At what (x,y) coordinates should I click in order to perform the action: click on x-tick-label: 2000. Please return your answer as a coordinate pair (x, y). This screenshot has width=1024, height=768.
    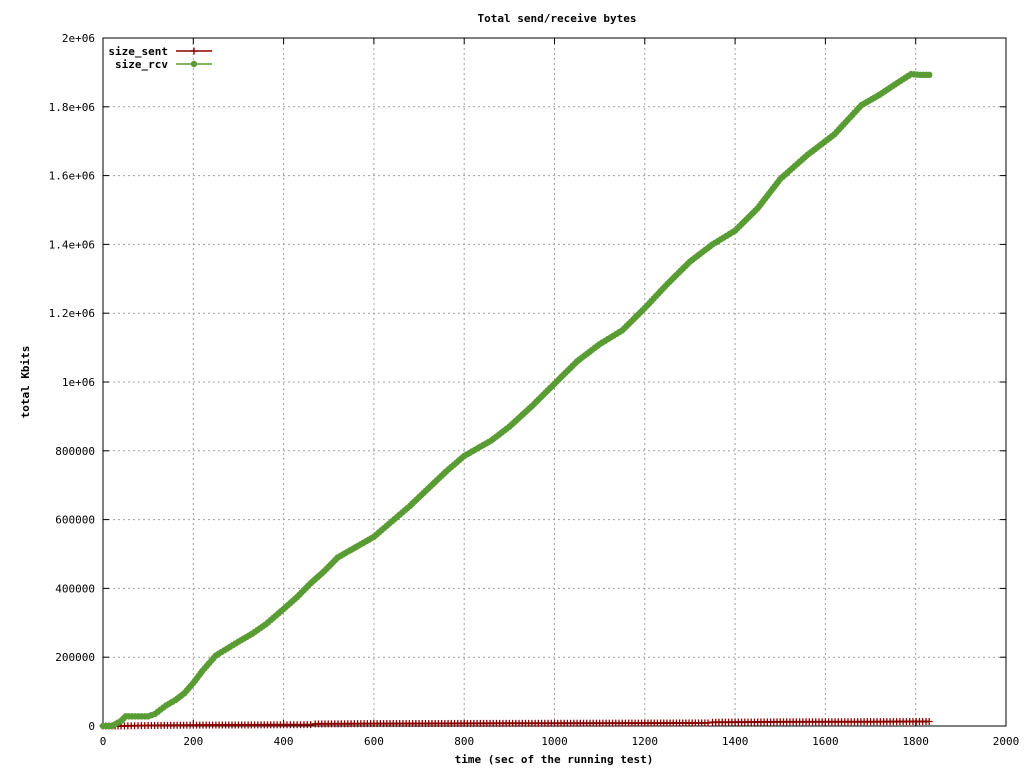
    Looking at the image, I should click on (1006, 741).